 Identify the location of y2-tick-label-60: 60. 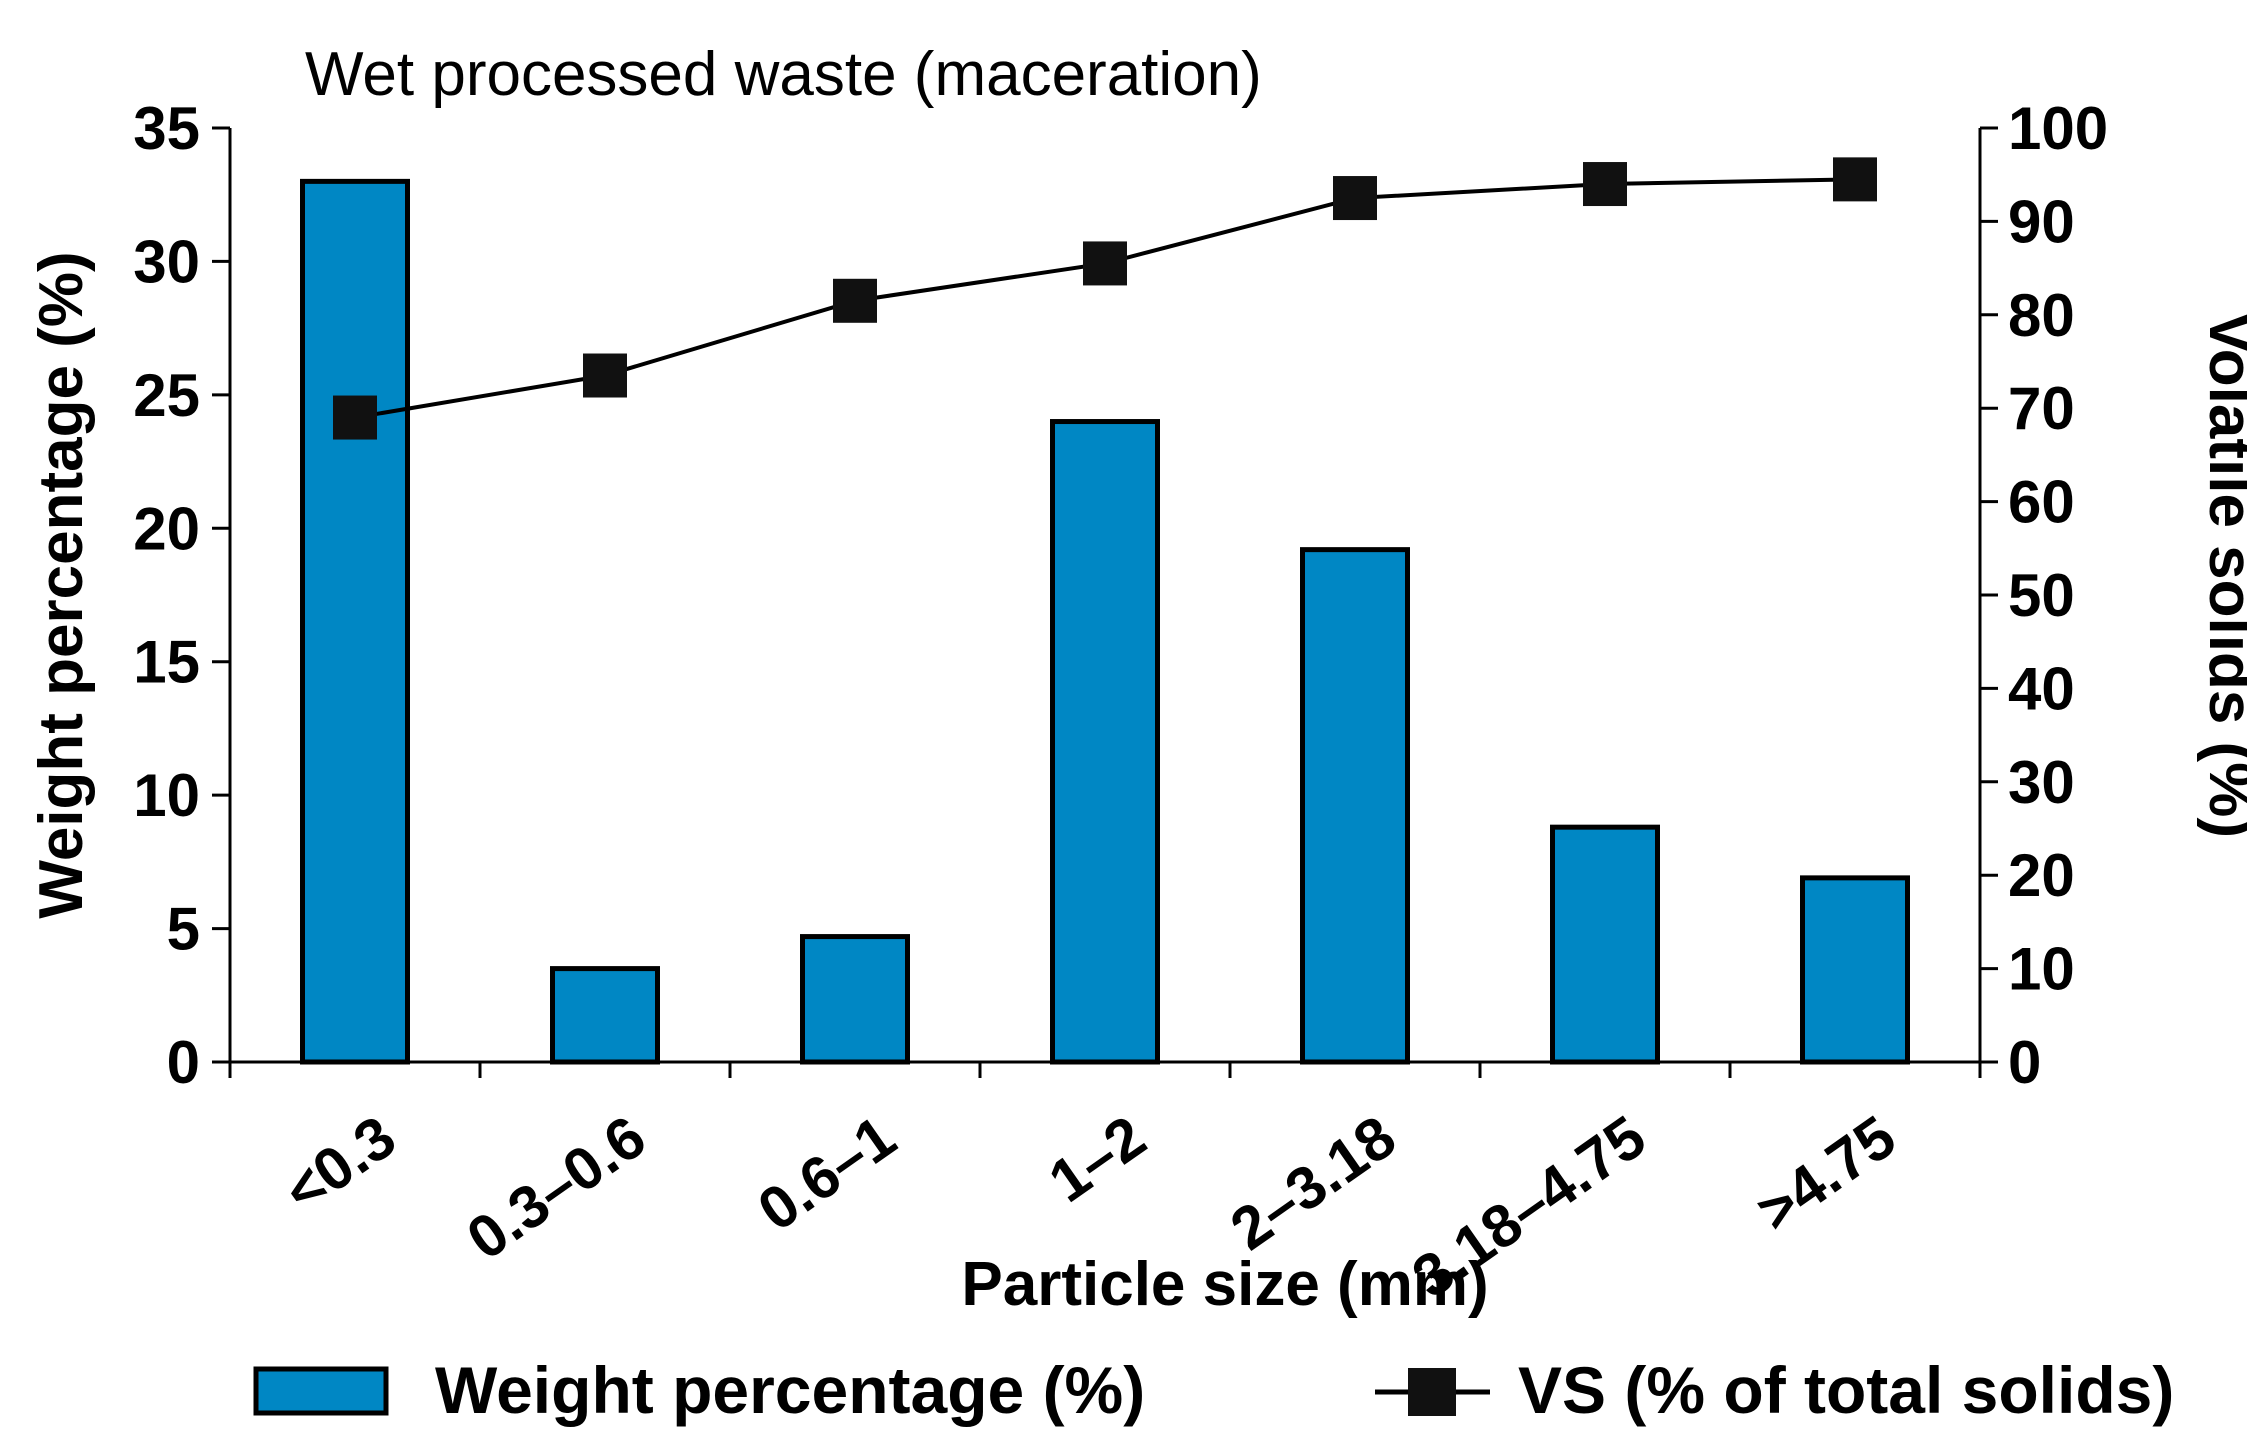
(2041, 502).